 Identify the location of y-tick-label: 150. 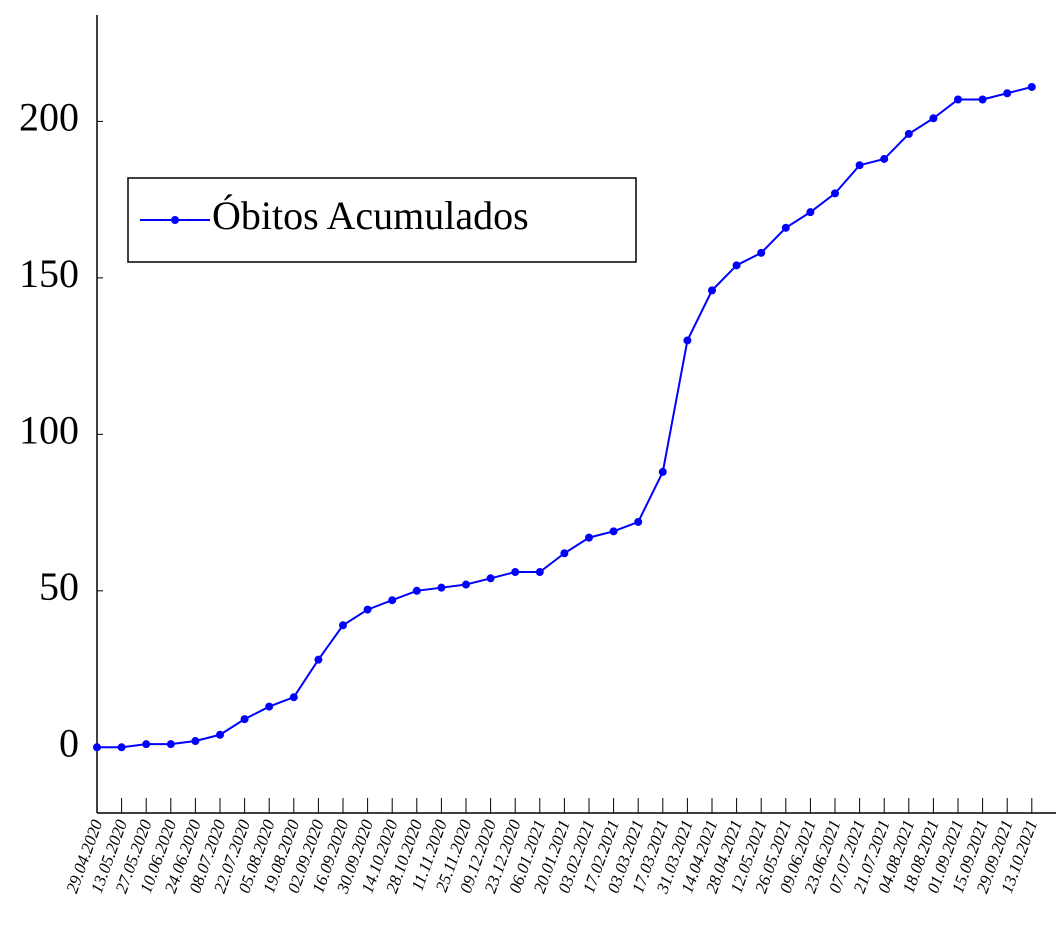
(49, 273).